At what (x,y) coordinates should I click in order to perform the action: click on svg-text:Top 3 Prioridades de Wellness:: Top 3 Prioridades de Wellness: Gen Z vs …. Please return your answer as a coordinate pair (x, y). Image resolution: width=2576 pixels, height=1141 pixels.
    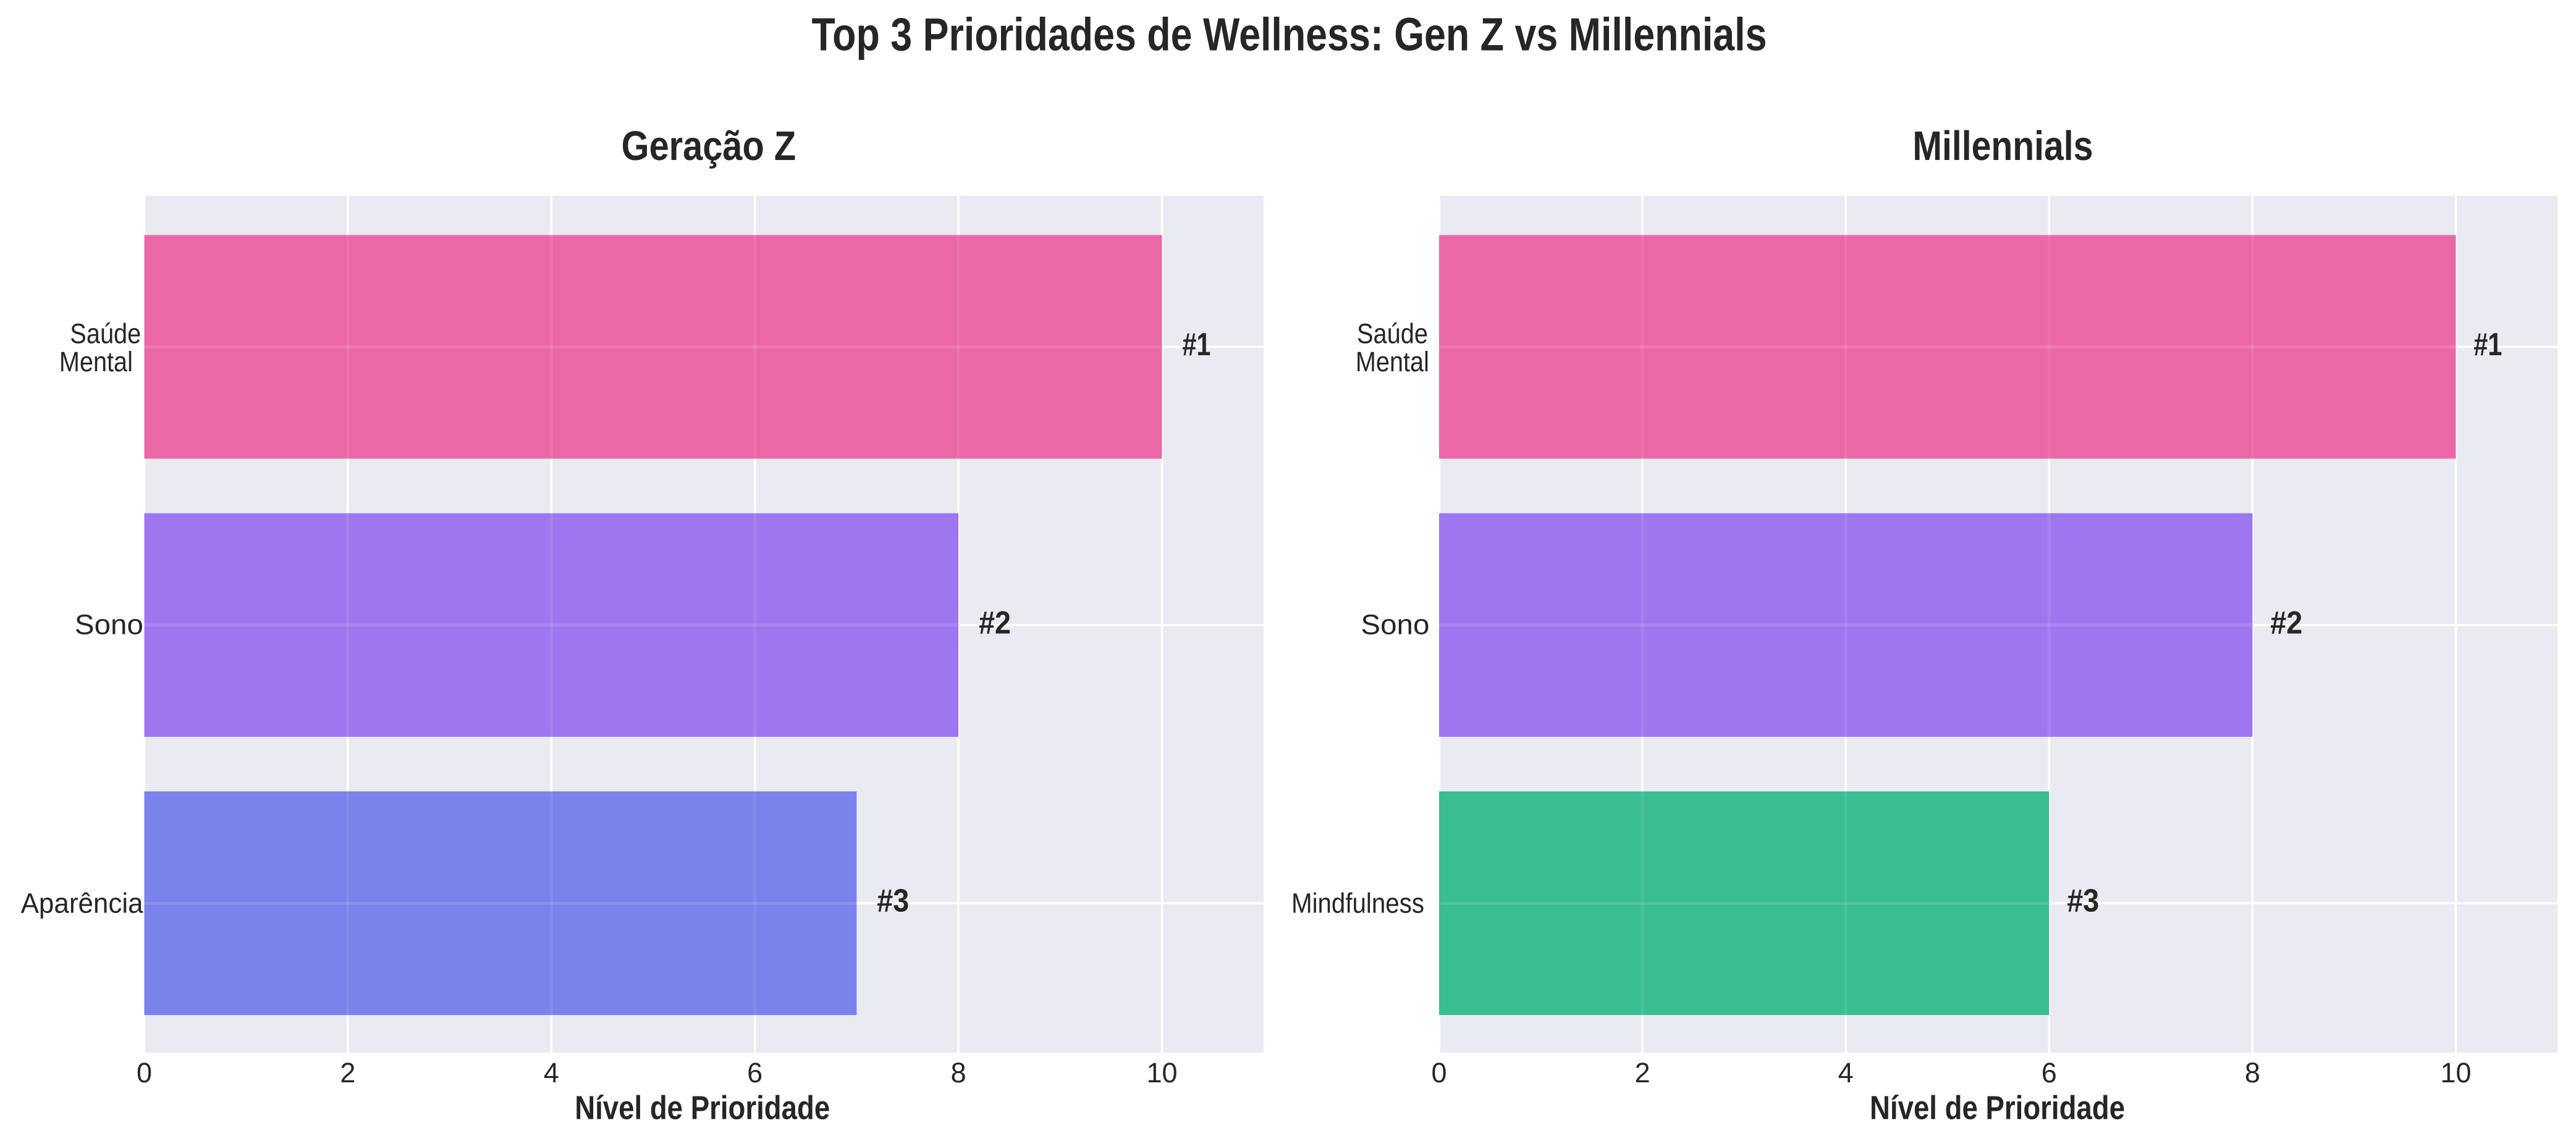
    Looking at the image, I should click on (1289, 35).